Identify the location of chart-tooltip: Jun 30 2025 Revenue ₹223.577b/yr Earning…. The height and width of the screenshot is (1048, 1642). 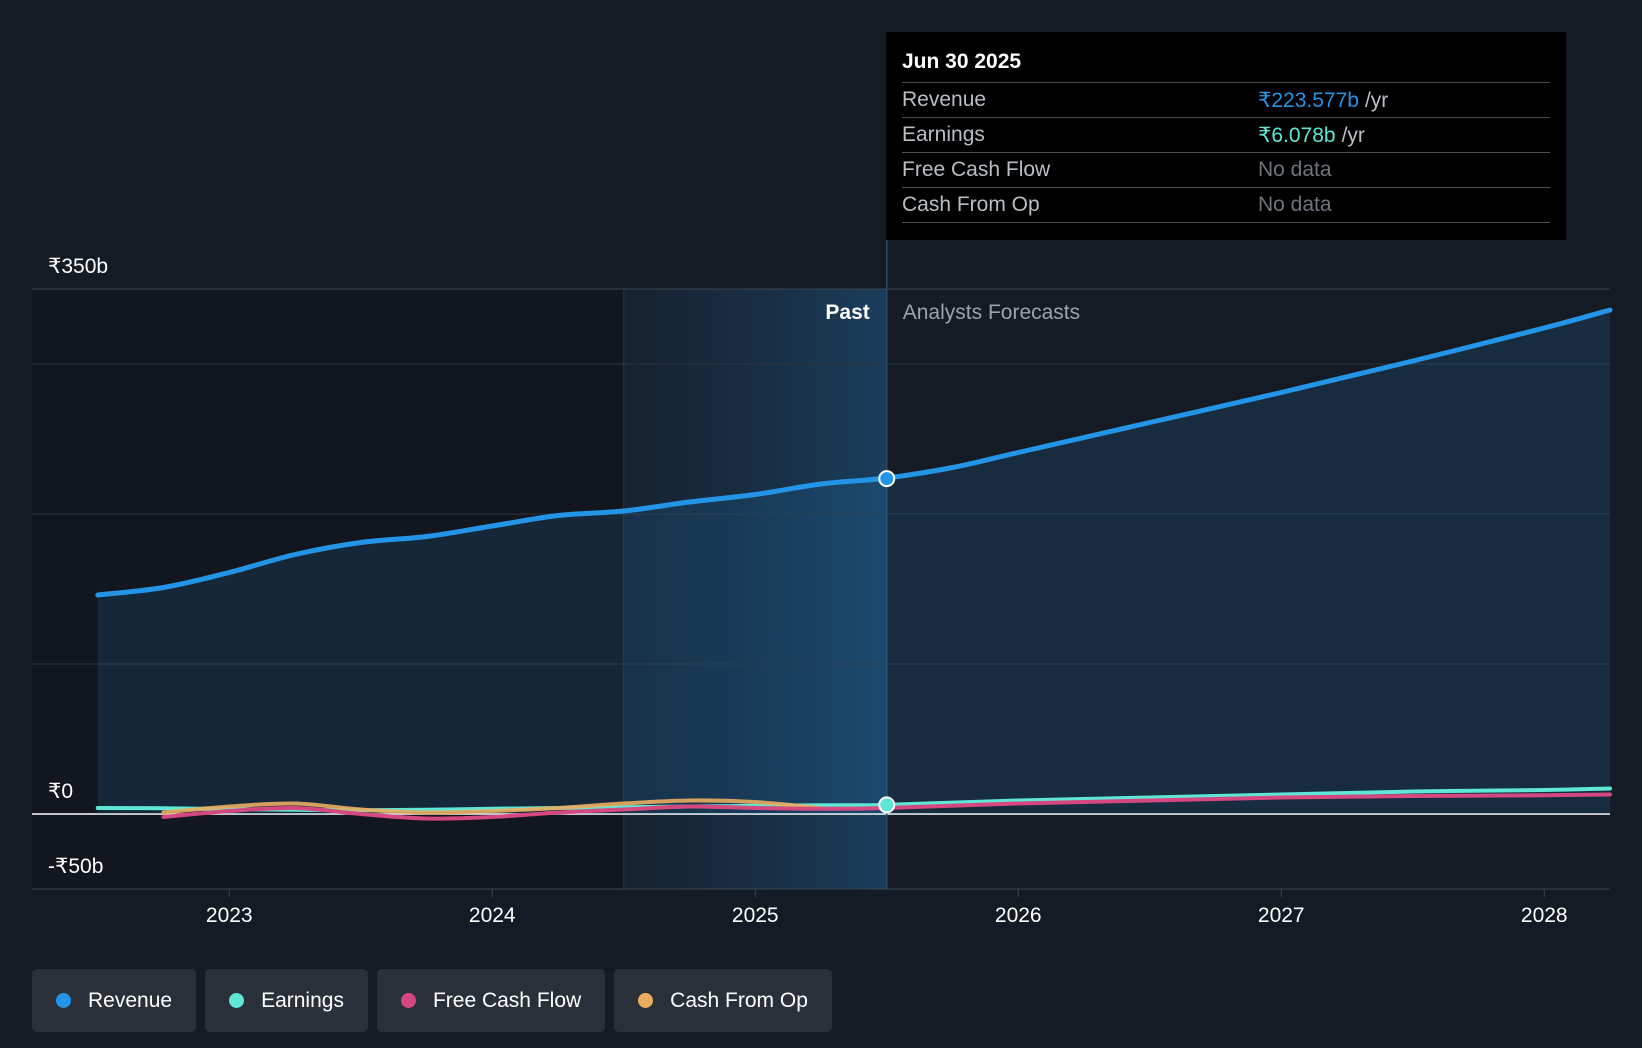
(1226, 136).